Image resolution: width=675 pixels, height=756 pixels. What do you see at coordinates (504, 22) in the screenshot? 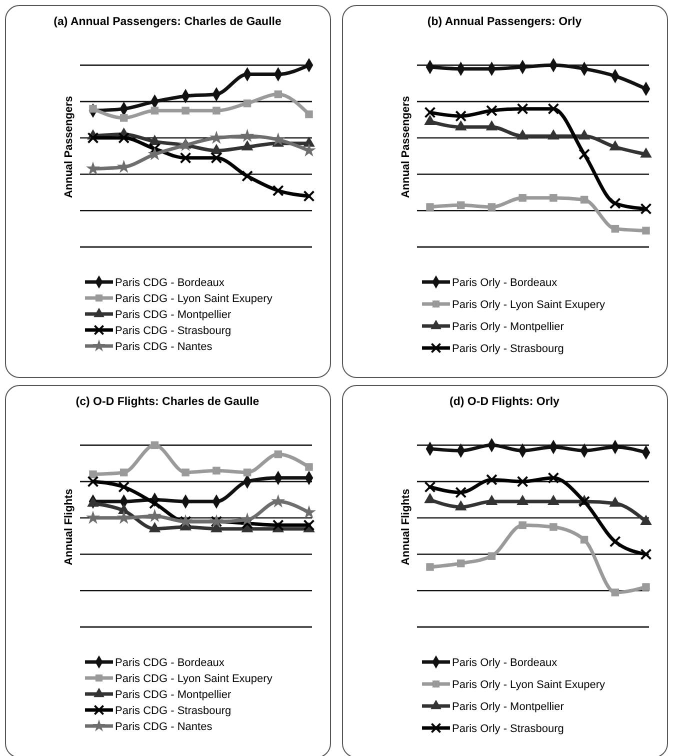
I see `chart-title: (b) Annual Passengers: Orly` at bounding box center [504, 22].